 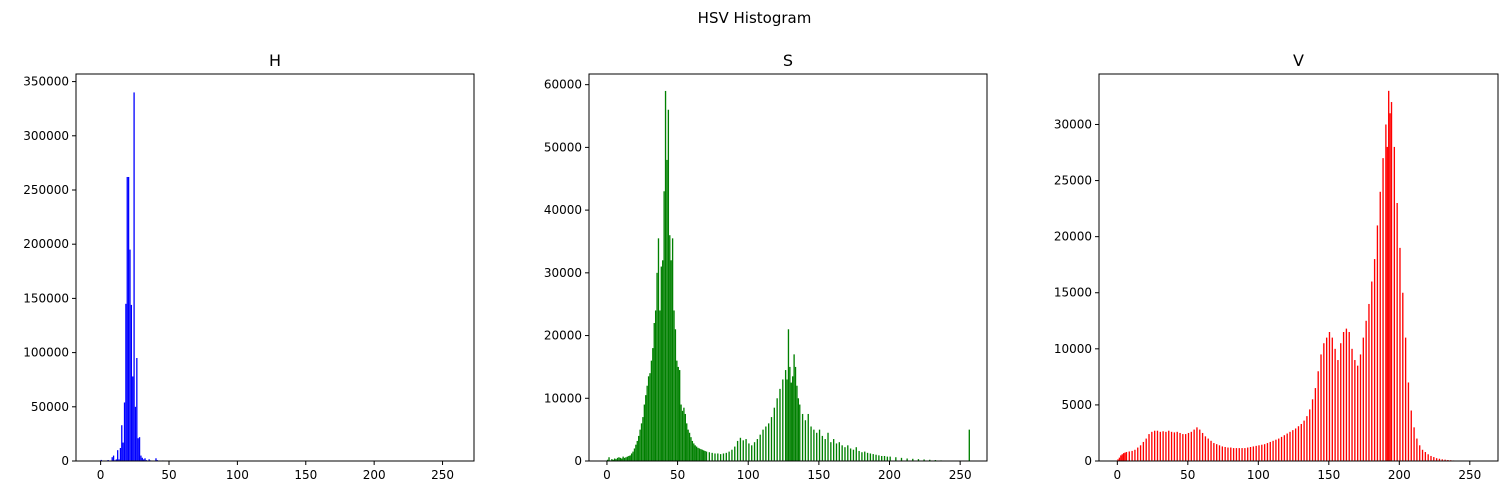 What do you see at coordinates (755, 18) in the screenshot?
I see `figure-suptitle: HSV Histogram` at bounding box center [755, 18].